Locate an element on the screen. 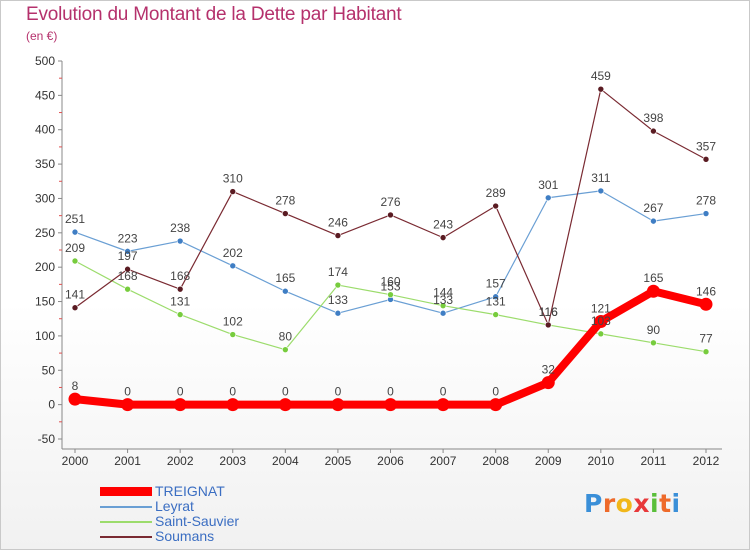 Image resolution: width=750 pixels, height=550 pixels. data-label: 251 is located at coordinates (75, 219).